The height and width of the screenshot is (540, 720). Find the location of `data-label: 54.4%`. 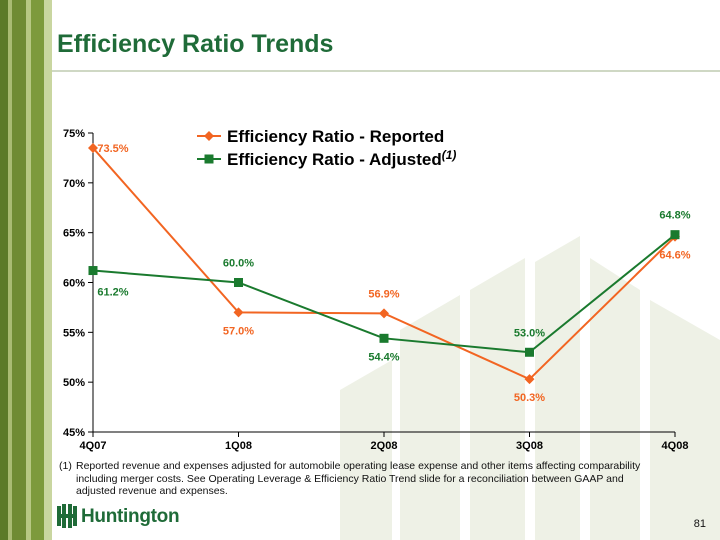

data-label: 54.4% is located at coordinates (383, 357).